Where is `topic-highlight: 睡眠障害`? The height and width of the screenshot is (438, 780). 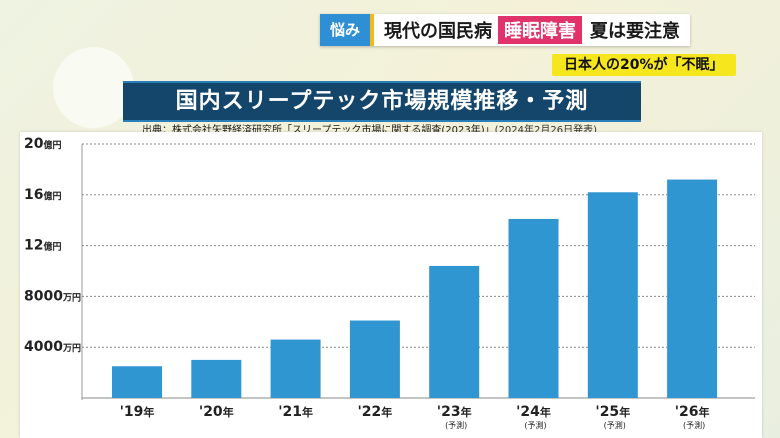 topic-highlight: 睡眠障害 is located at coordinates (540, 30).